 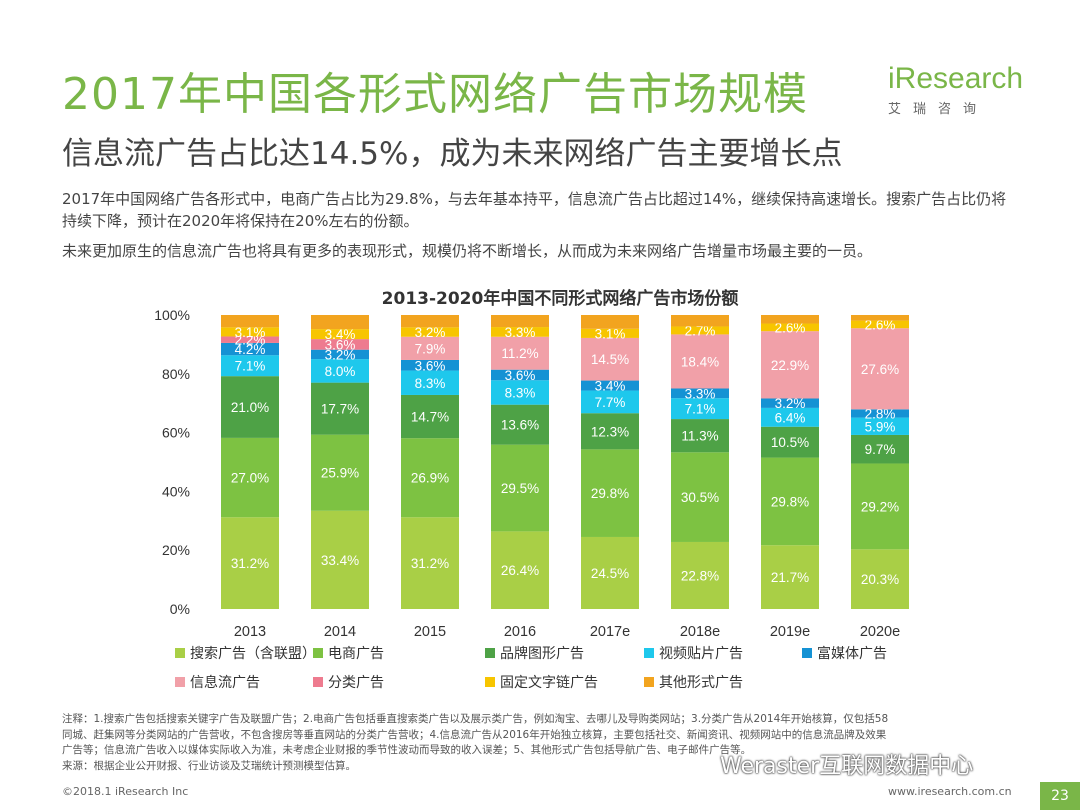 I want to click on data-label: 22.8%, so click(x=700, y=575).